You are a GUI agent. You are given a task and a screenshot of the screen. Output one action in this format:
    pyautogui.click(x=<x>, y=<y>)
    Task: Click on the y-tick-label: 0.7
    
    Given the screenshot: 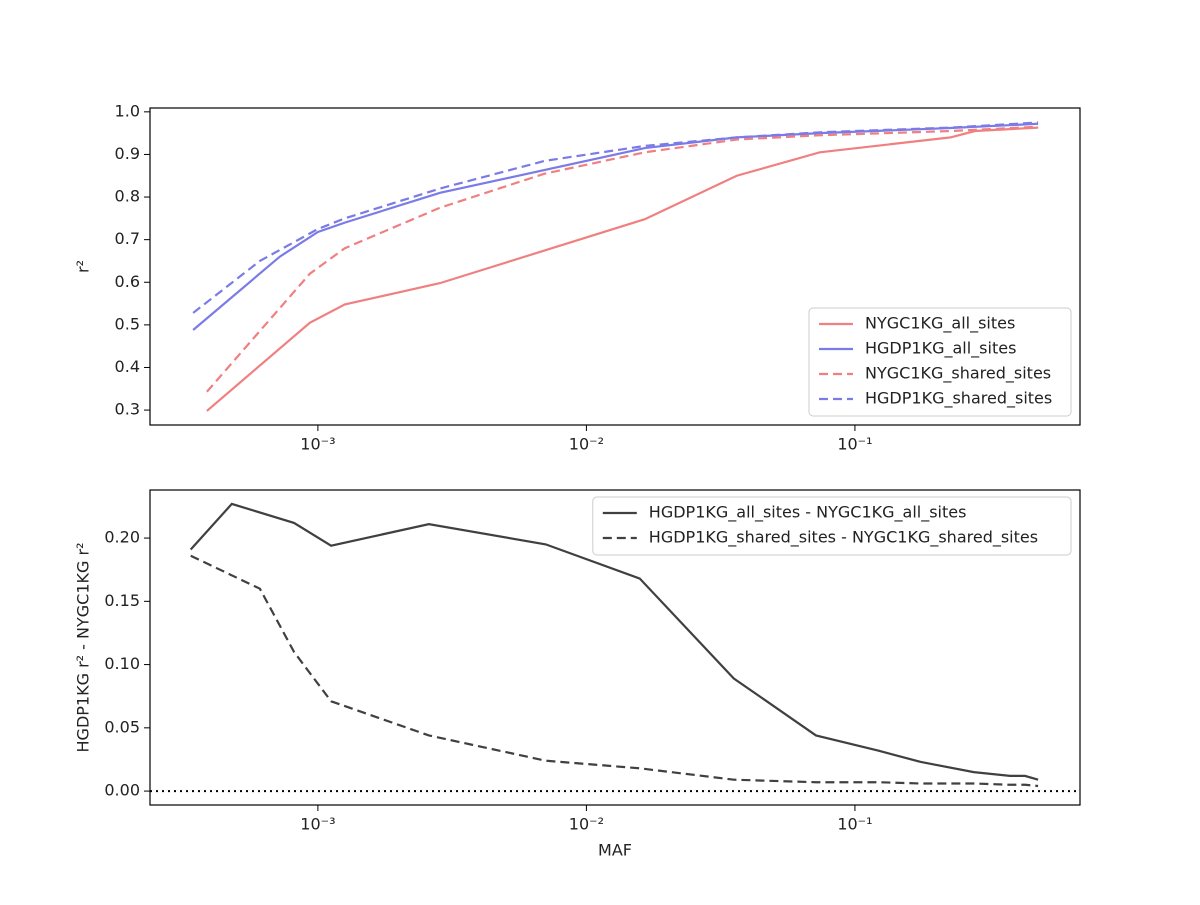 What is the action you would take?
    pyautogui.click(x=127, y=238)
    